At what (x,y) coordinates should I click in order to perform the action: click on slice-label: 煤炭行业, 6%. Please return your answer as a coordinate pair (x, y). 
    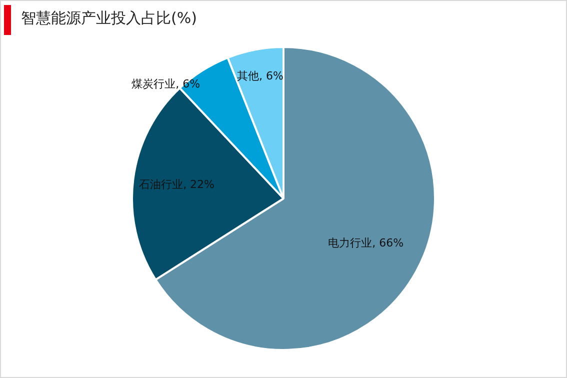
    Looking at the image, I should click on (166, 84).